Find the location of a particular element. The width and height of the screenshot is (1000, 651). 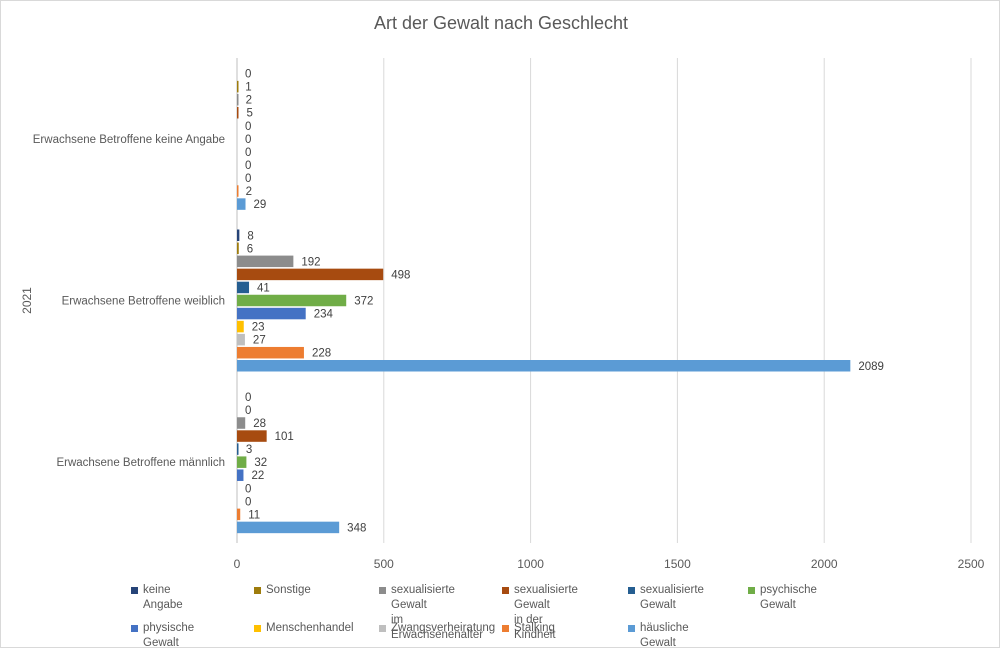

data-label: 192 is located at coordinates (310, 262).